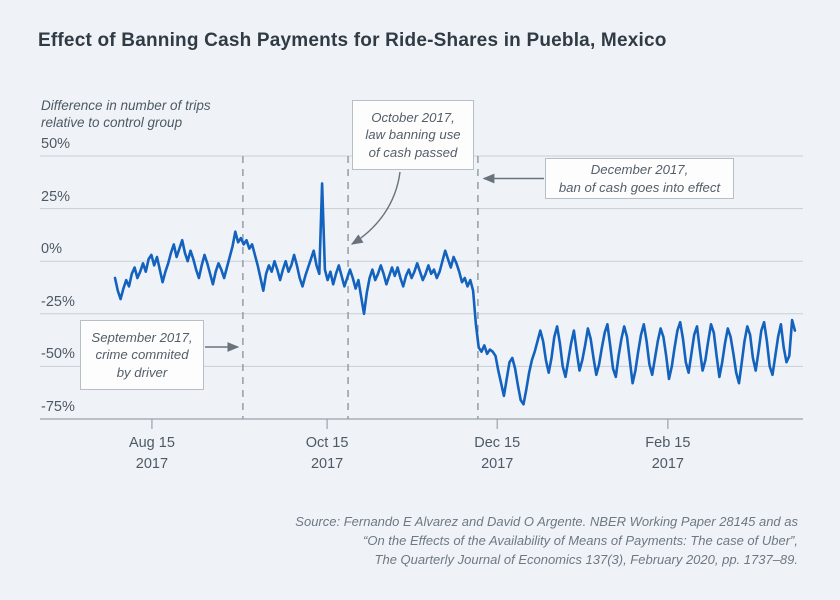 The width and height of the screenshot is (840, 600). Describe the element at coordinates (58, 354) in the screenshot. I see `y-tick-label--50%: -50%` at that location.